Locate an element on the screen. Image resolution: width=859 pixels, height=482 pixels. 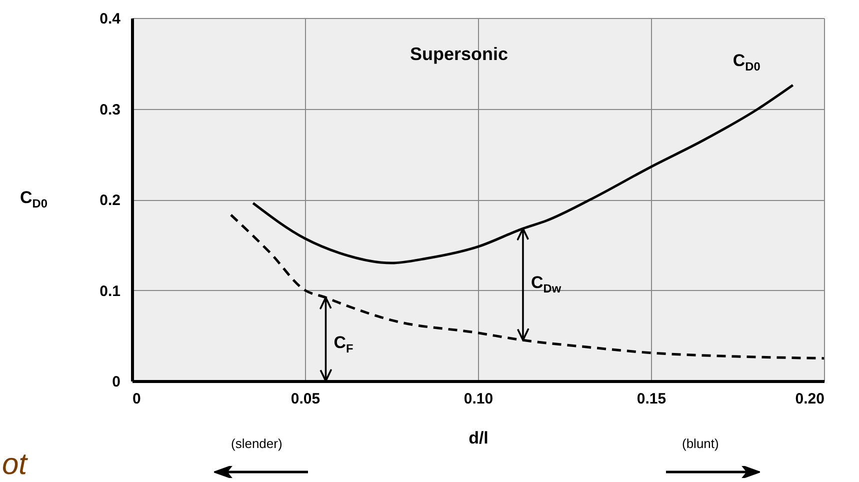
x-tick-label: 0.20 is located at coordinates (809, 399).